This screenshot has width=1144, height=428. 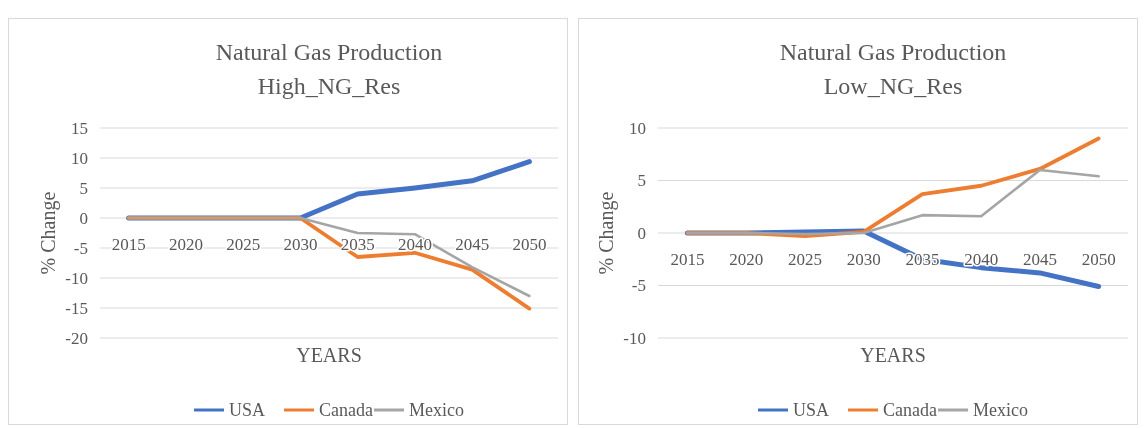 I want to click on chart-subtitle: Low_NG_Res, so click(x=893, y=86).